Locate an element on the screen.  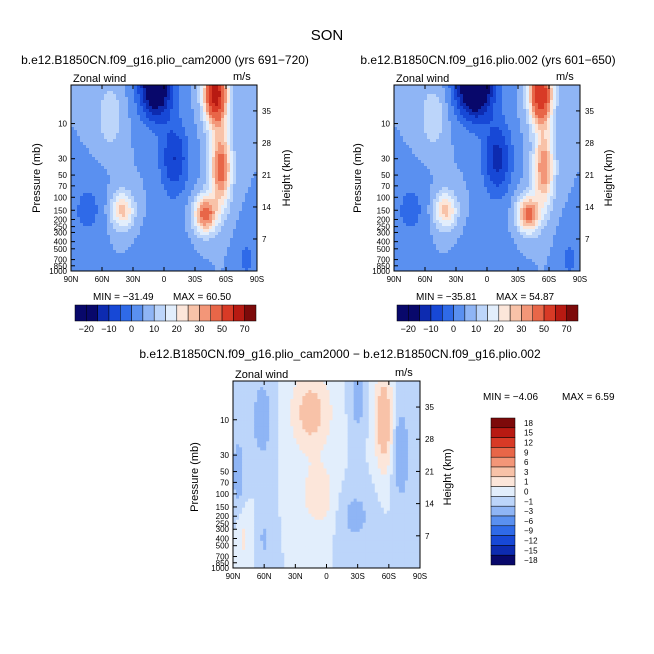
panel-2-field is located at coordinates (487, 178).